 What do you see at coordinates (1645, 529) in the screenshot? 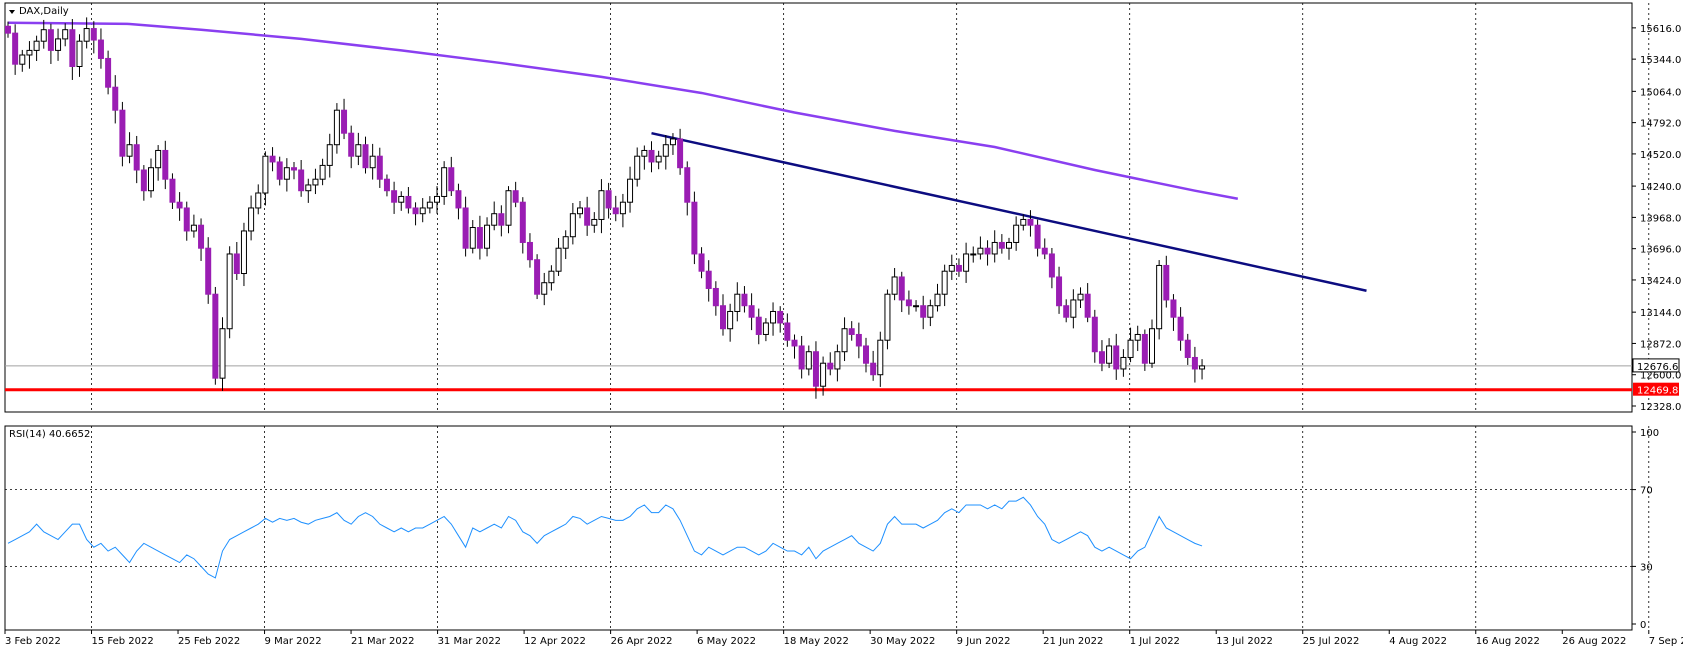
I see `rsi-axis: 100 70 30 0` at bounding box center [1645, 529].